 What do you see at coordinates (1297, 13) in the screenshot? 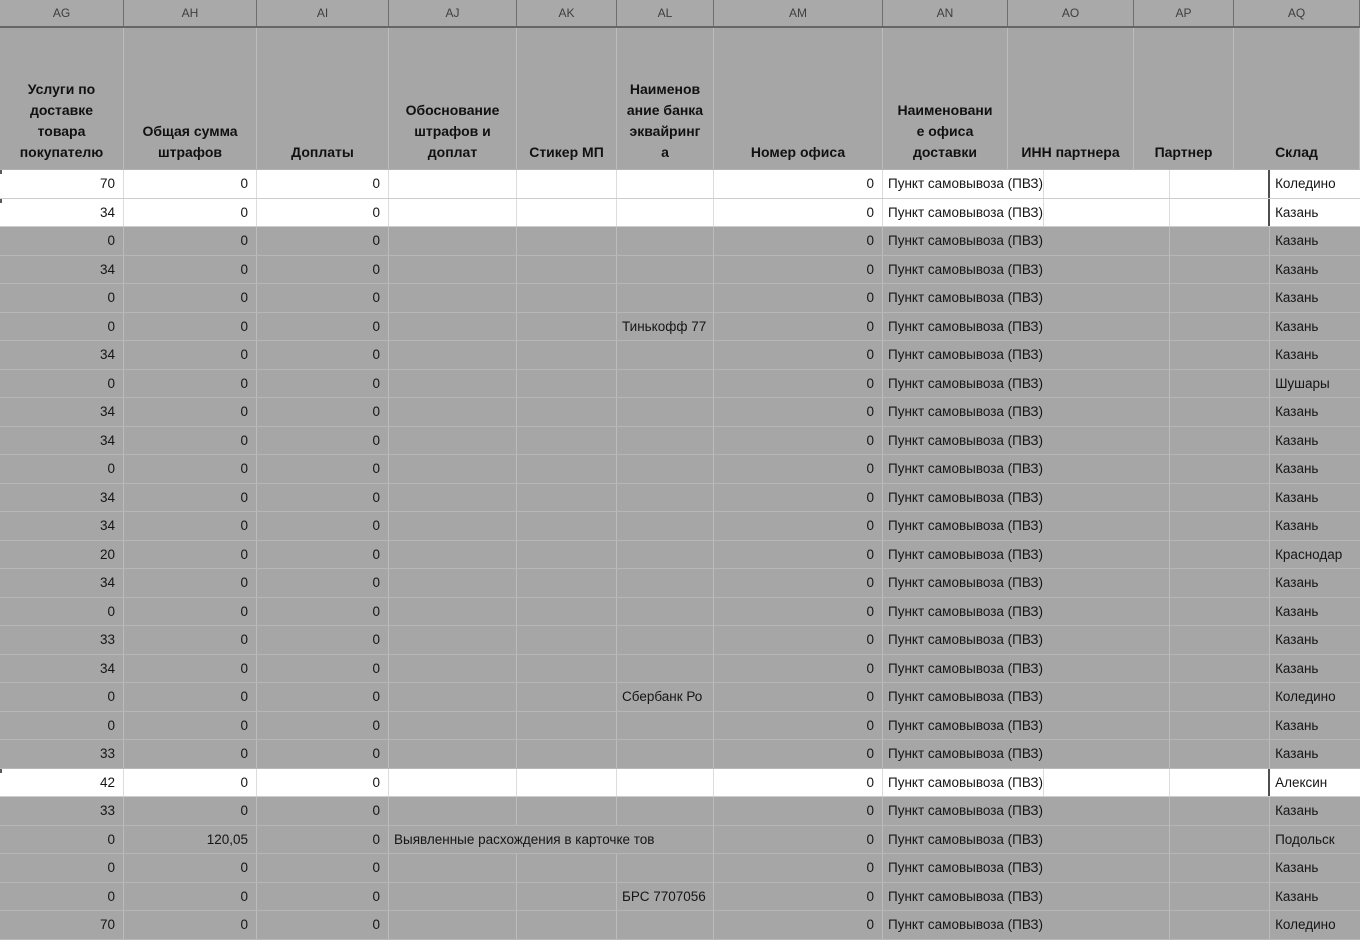
I see `column-letter-aq: AQ` at bounding box center [1297, 13].